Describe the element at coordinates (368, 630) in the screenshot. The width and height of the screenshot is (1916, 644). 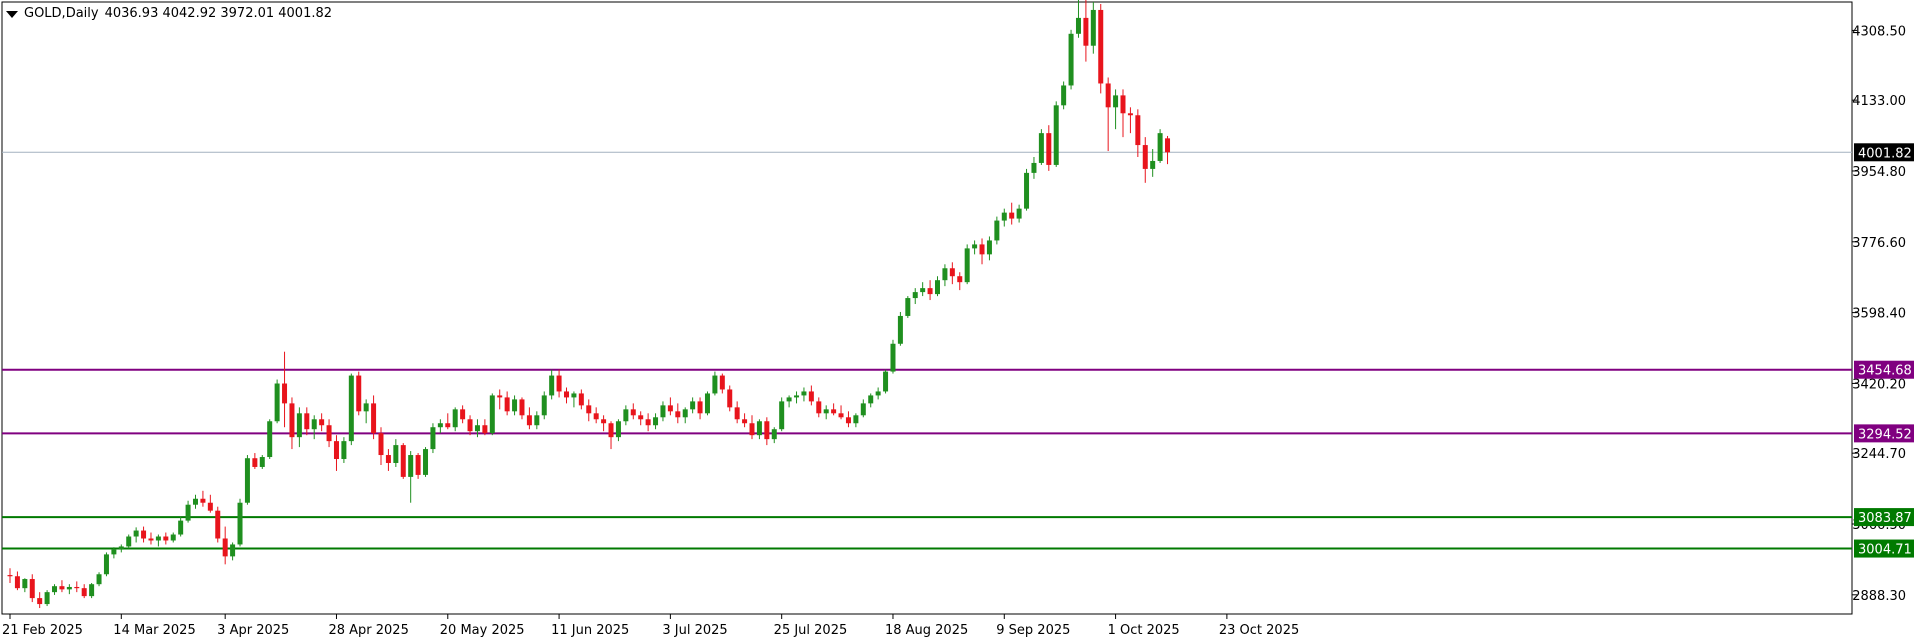
I see `x-tick-label: 28 Apr 2025` at that location.